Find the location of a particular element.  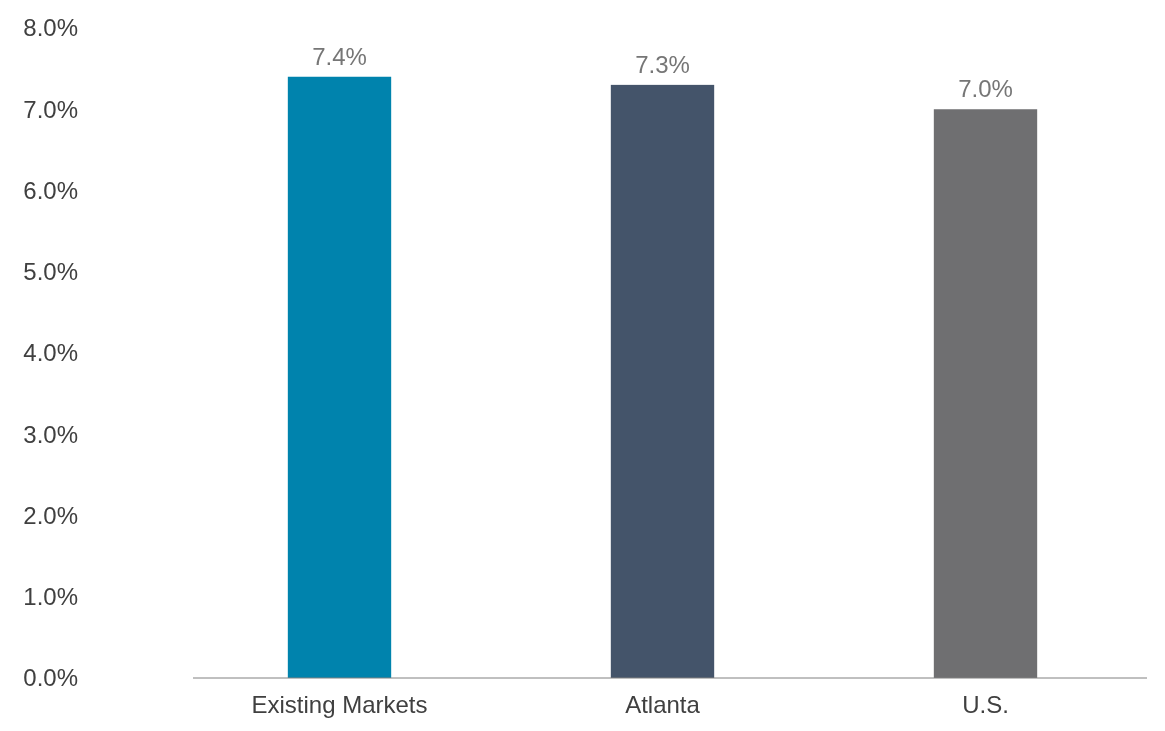

y-tick-label: 2.0% is located at coordinates (50, 515).